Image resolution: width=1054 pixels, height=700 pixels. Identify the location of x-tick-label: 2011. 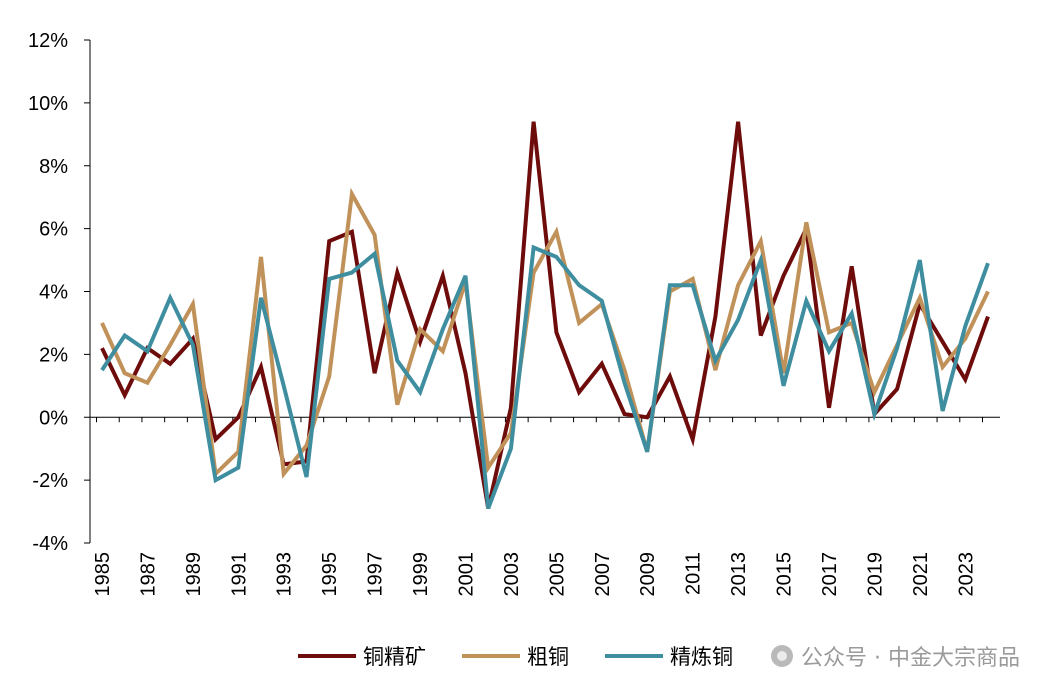
(694, 573).